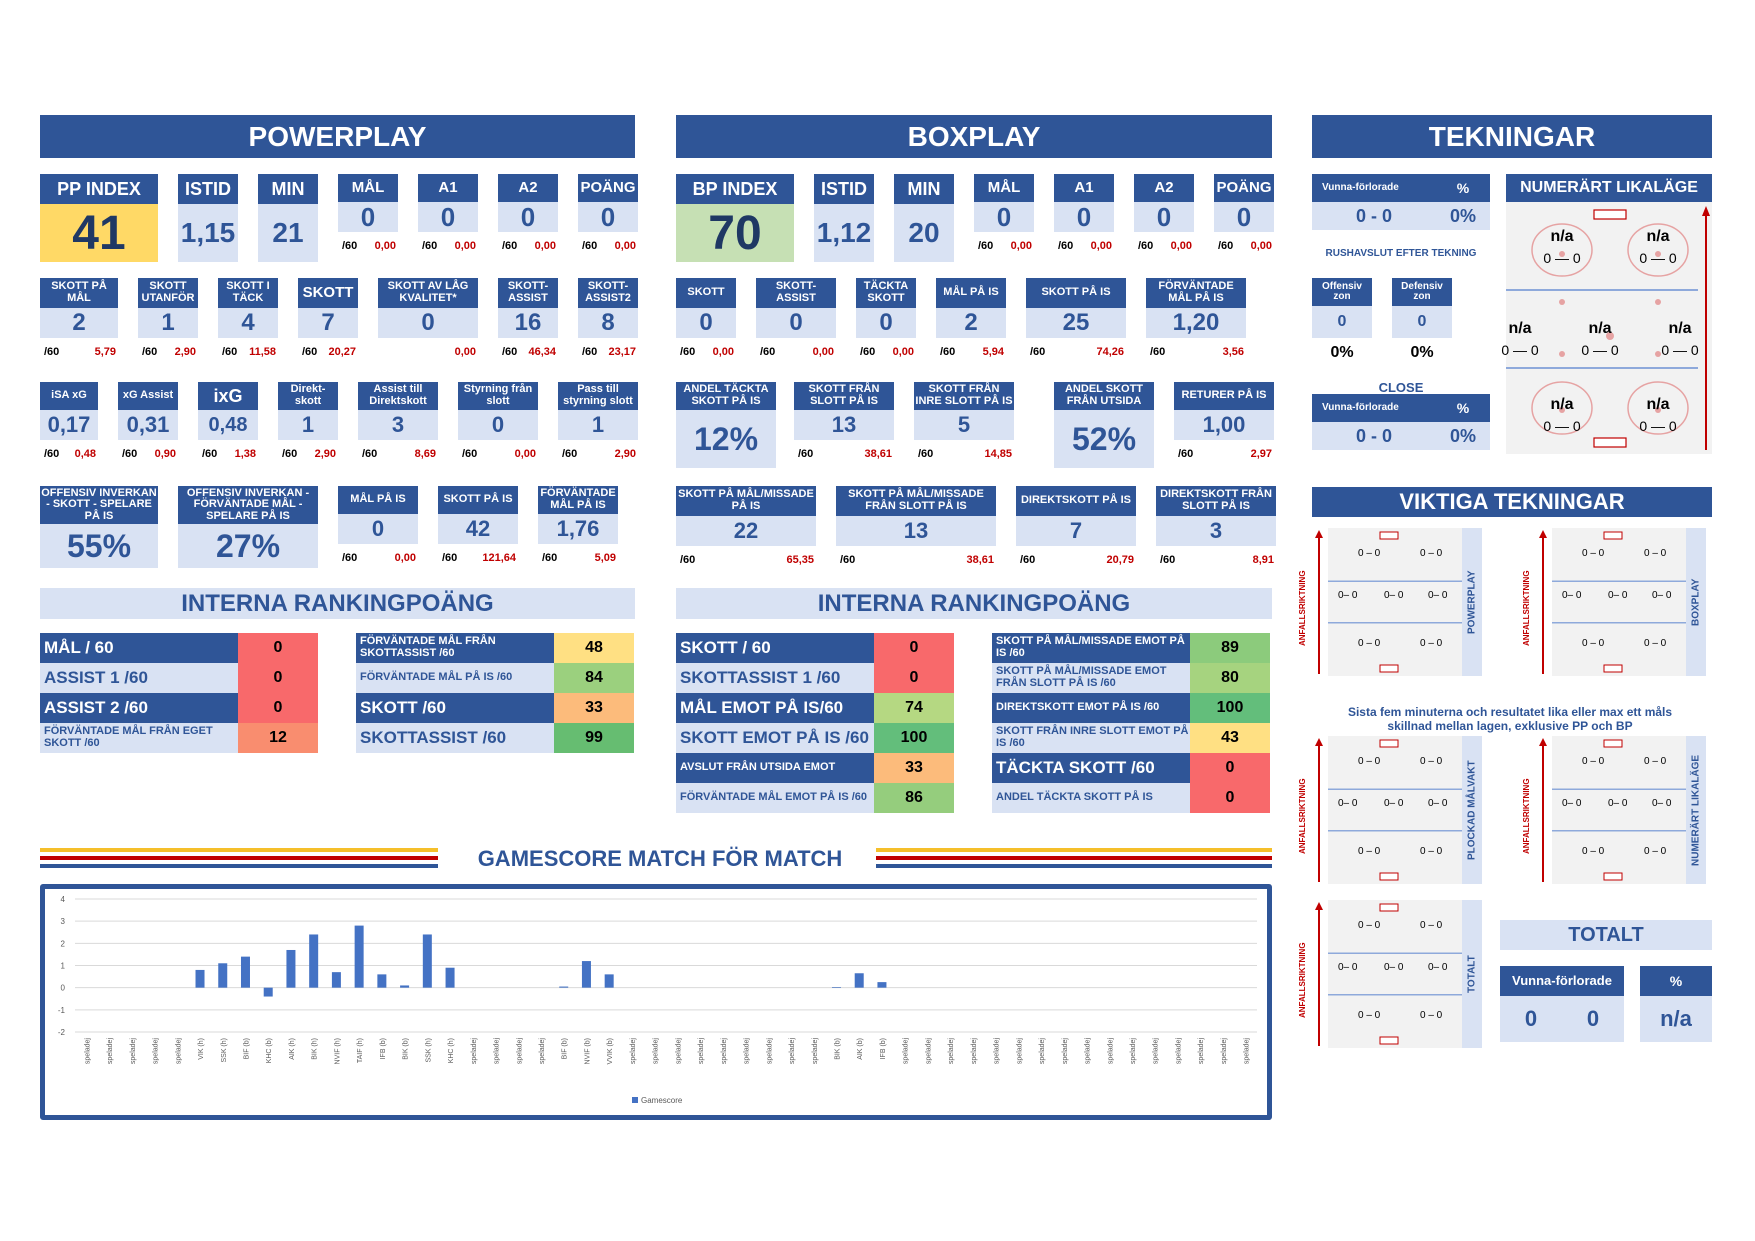 This screenshot has width=1755, height=1241. I want to click on powerplay-r4-4-header: FÖRVÄNTADE MÅL PÅ IS, so click(578, 500).